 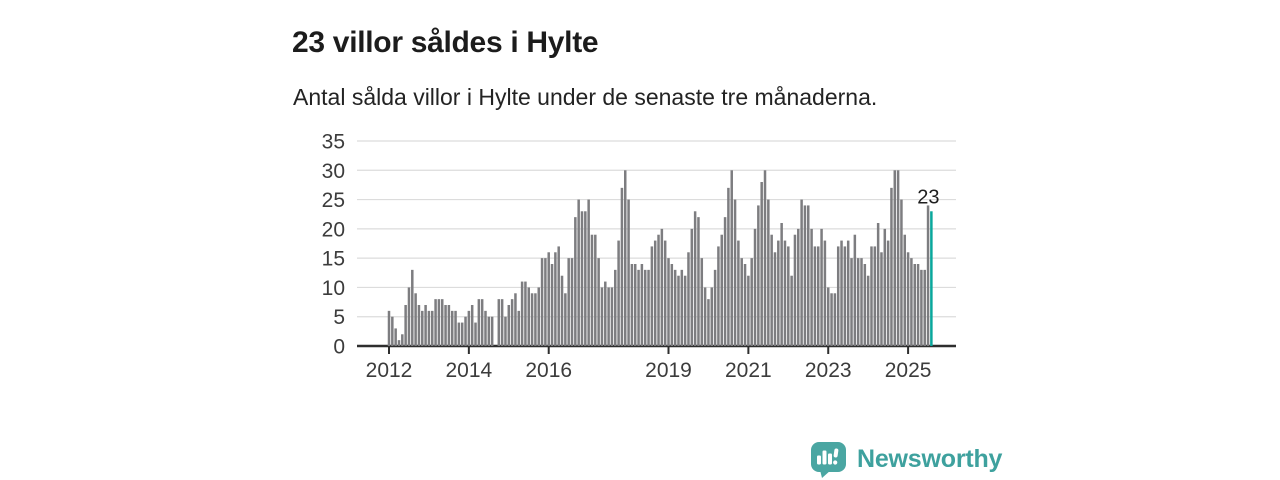 What do you see at coordinates (548, 370) in the screenshot?
I see `x-tick-label: 2016` at bounding box center [548, 370].